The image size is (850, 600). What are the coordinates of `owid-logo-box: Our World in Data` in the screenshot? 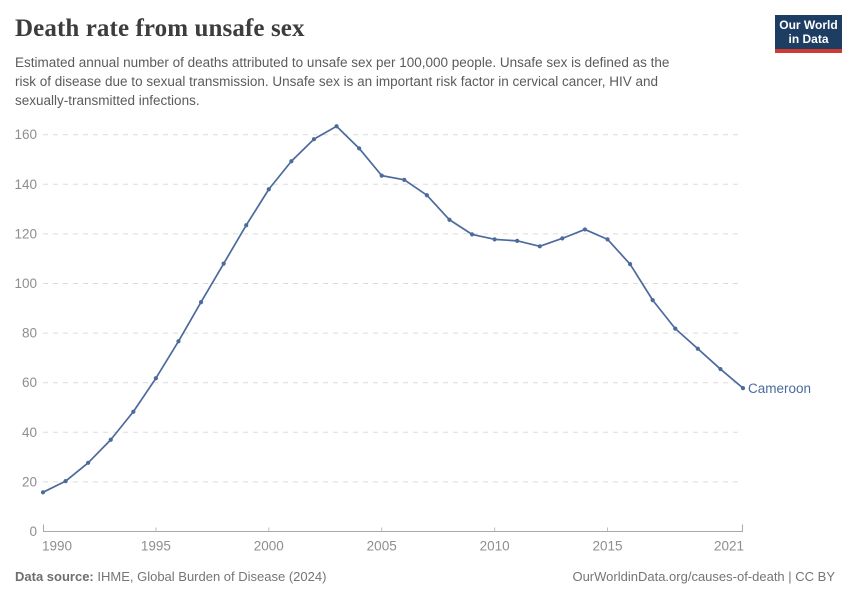 It's located at (808, 32).